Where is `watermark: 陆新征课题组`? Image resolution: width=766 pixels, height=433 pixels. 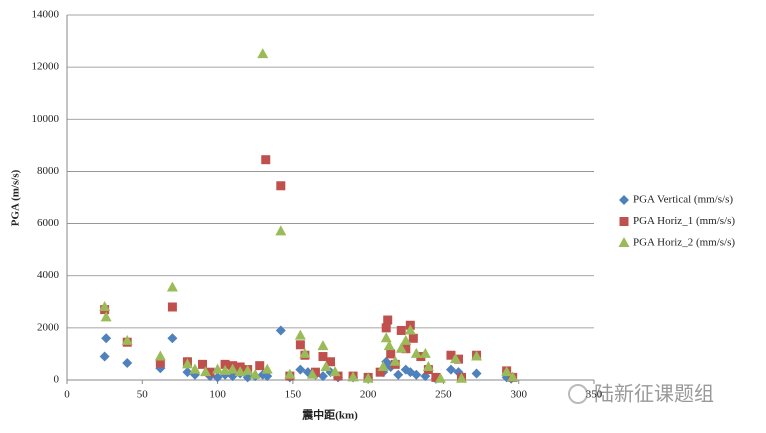 watermark: 陆新征课题组 is located at coordinates (654, 394).